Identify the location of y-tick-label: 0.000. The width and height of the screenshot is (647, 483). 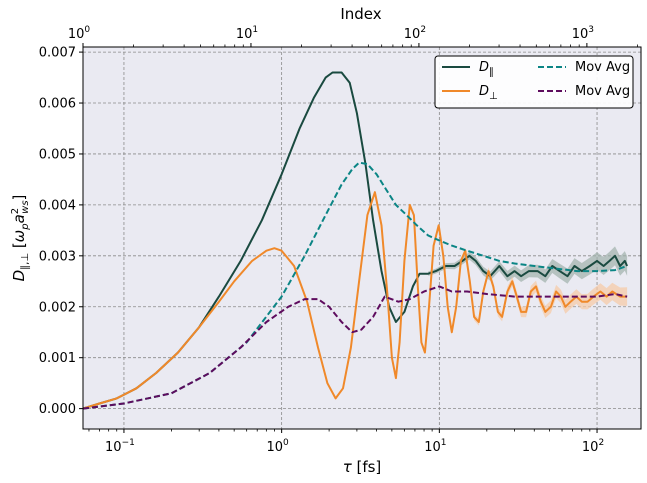
(57, 409).